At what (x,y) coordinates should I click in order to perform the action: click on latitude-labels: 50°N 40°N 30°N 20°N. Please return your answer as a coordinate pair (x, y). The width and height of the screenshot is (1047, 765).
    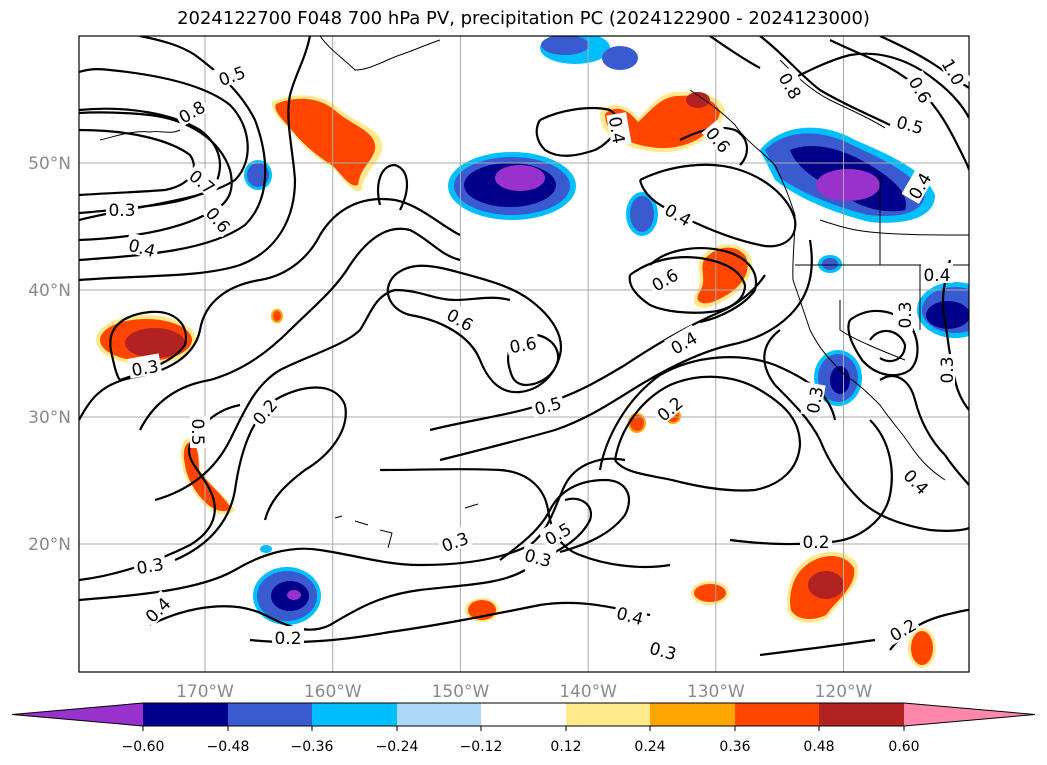
    Looking at the image, I should click on (49, 354).